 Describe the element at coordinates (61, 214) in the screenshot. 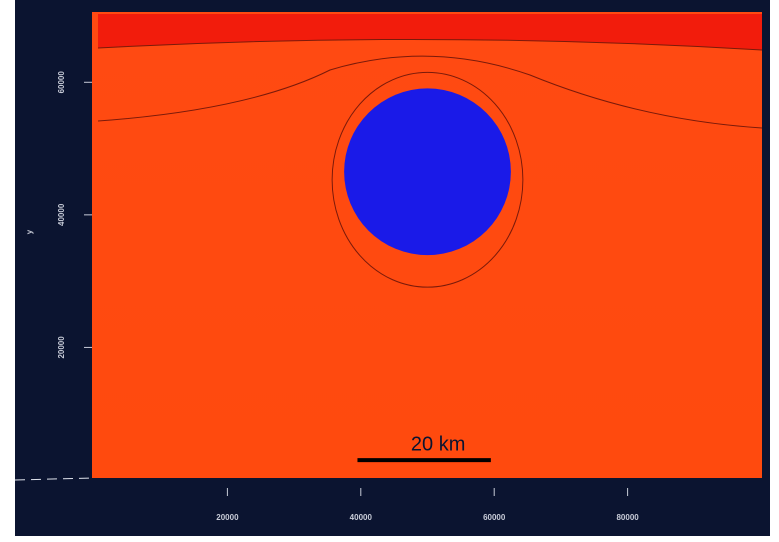

I see `y-tick-label: 40000` at that location.